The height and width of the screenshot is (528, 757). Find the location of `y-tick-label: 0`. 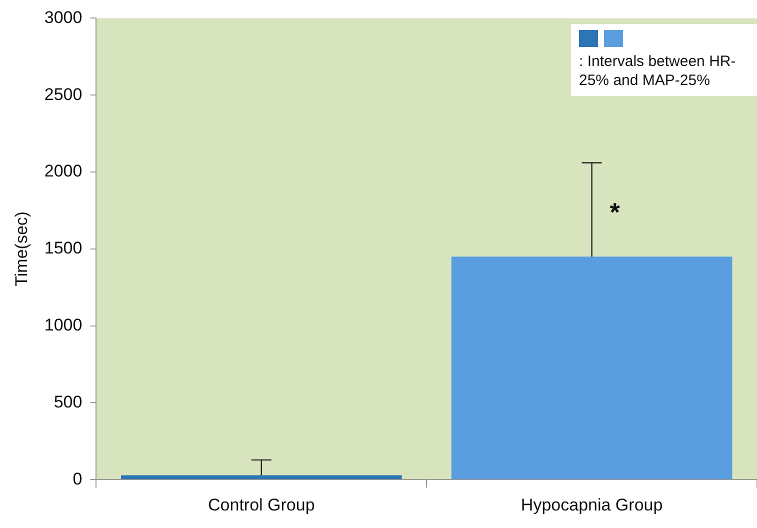

y-tick-label: 0 is located at coordinates (77, 478).